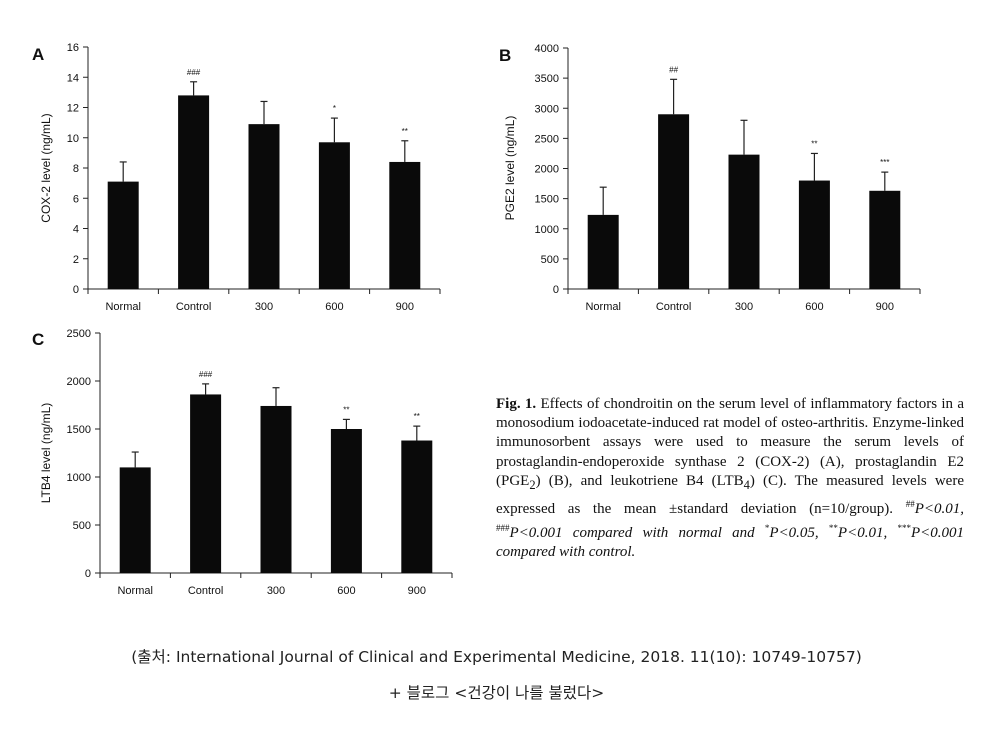 The image size is (993, 741). I want to click on y-axis-label-pge2: PGE2 level (ng/mL), so click(510, 168).